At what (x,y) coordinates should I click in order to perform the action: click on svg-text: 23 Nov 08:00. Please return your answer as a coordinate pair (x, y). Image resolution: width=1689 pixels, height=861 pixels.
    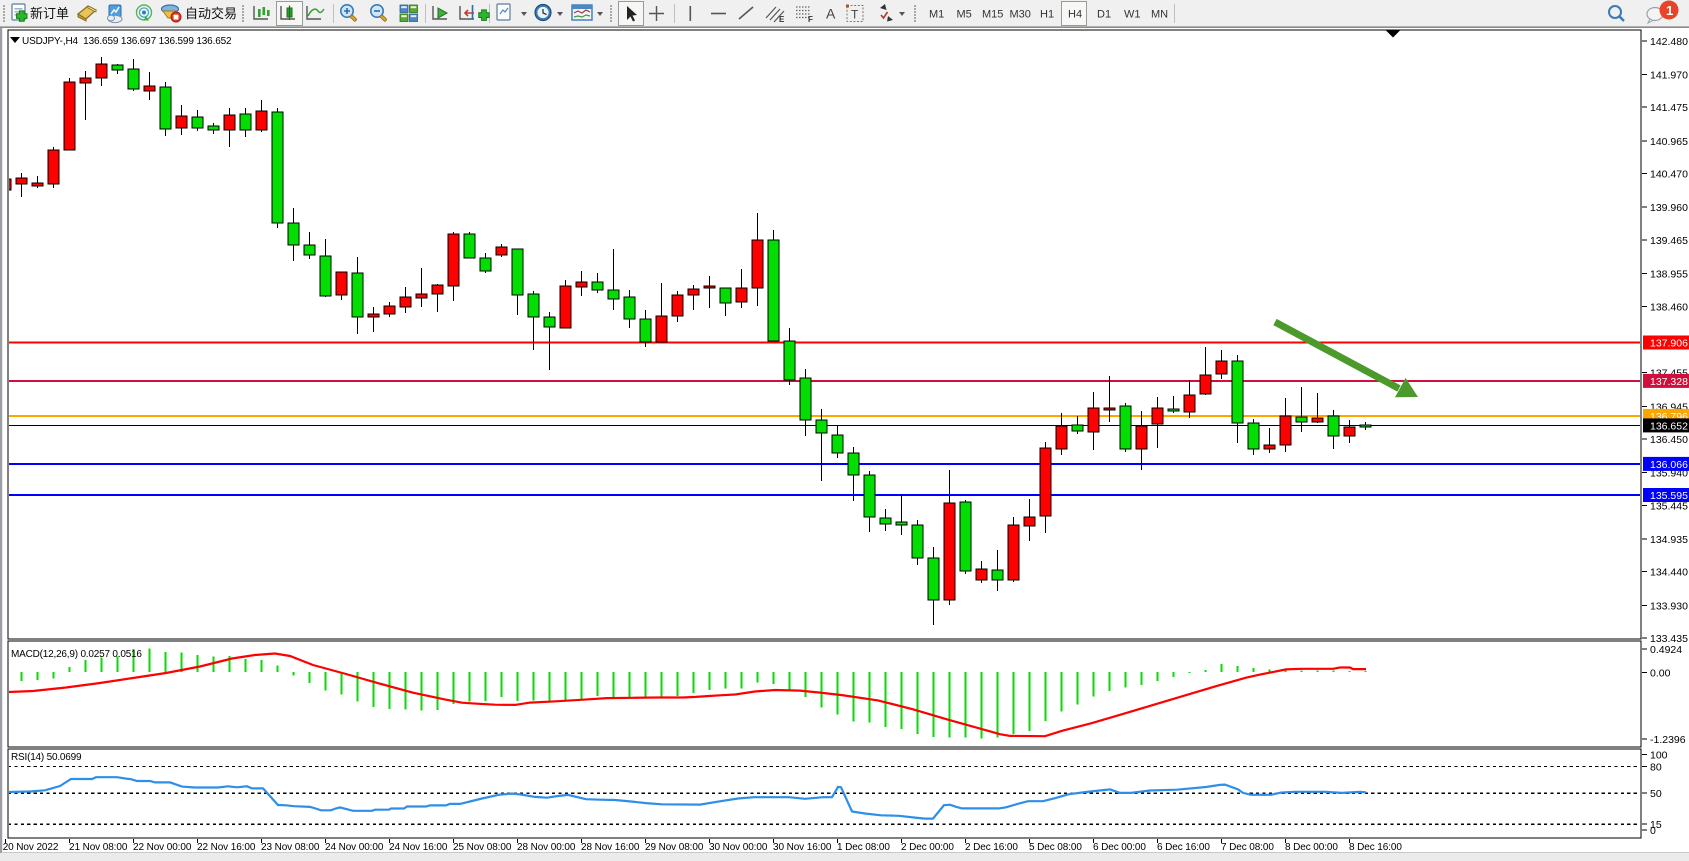
    Looking at the image, I should click on (290, 847).